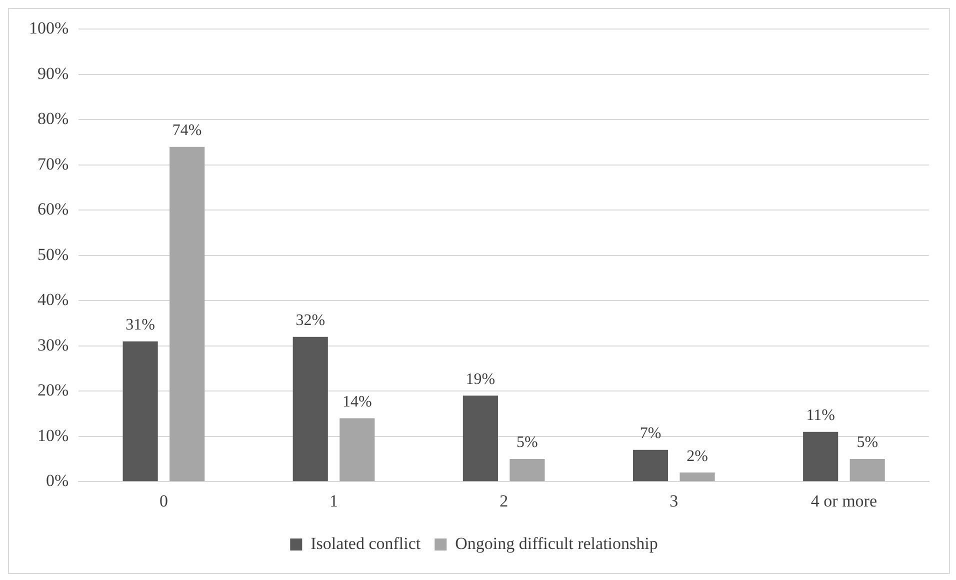 The height and width of the screenshot is (580, 956). What do you see at coordinates (504, 500) in the screenshot?
I see `x-tick-label: 2` at bounding box center [504, 500].